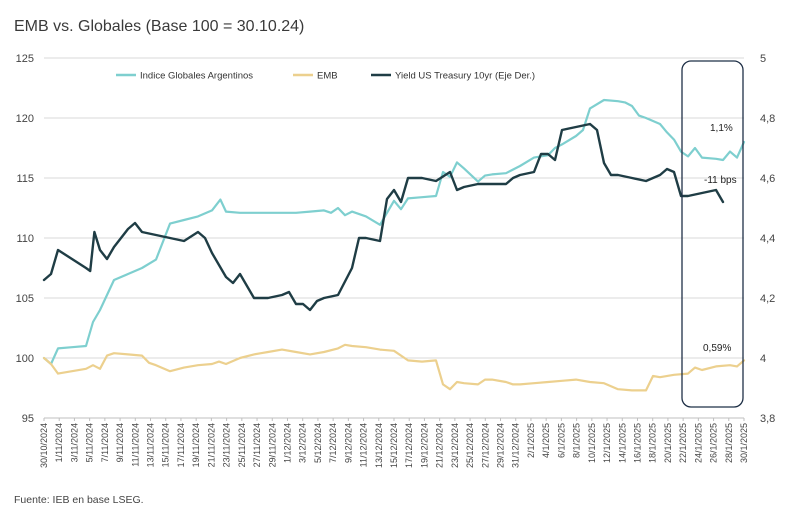  What do you see at coordinates (25, 299) in the screenshot?
I see `y-left-tick-label: 105` at bounding box center [25, 299].